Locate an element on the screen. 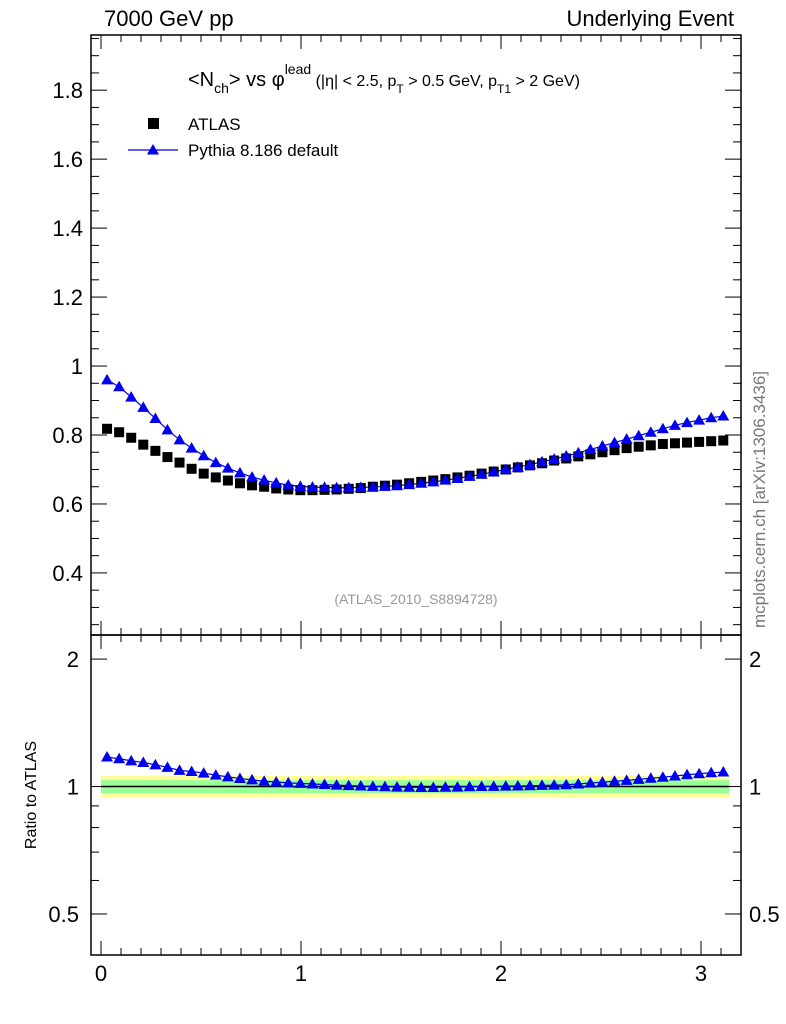 The height and width of the screenshot is (1024, 786). legend-atlas-label: ATLAS is located at coordinates (214, 124).